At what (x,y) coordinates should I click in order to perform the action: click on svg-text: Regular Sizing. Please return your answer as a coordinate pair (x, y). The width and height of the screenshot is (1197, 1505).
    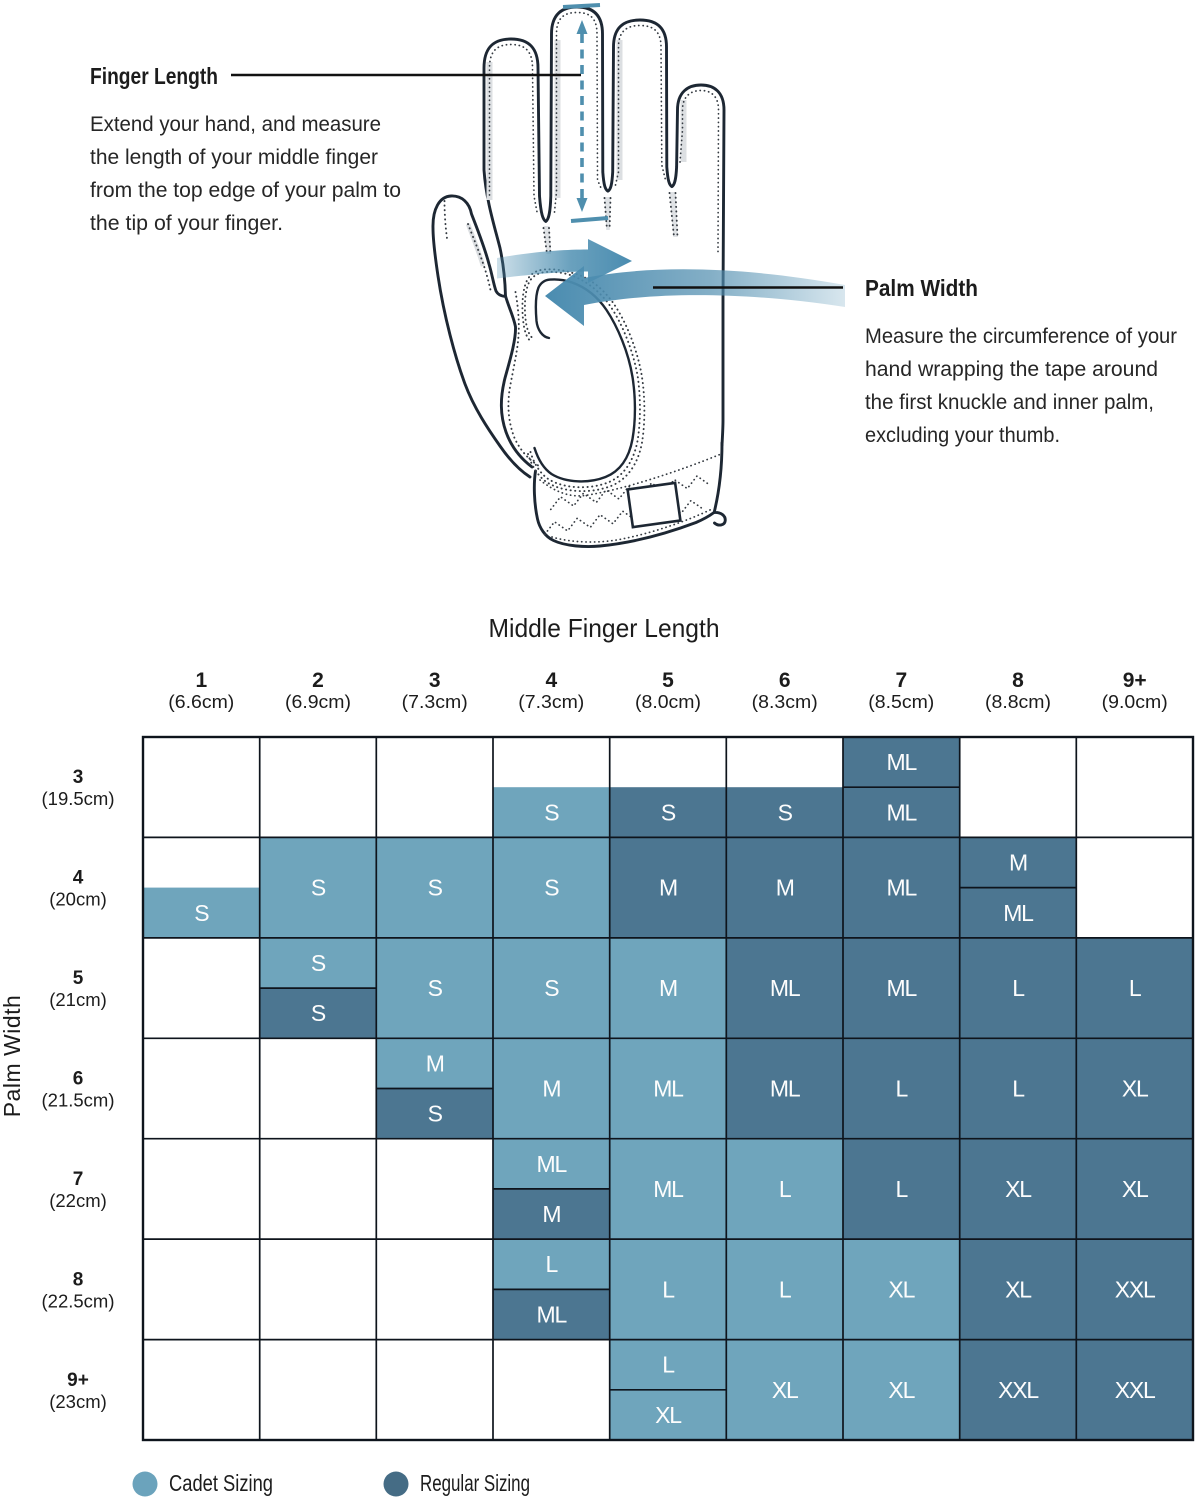
    Looking at the image, I should click on (475, 1483).